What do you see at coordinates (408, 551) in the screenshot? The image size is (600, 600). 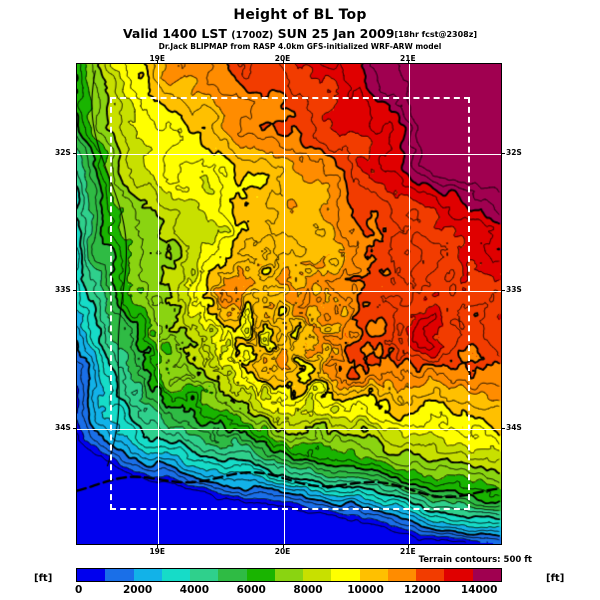 I see `lon-tick-label-bottom: 21E` at bounding box center [408, 551].